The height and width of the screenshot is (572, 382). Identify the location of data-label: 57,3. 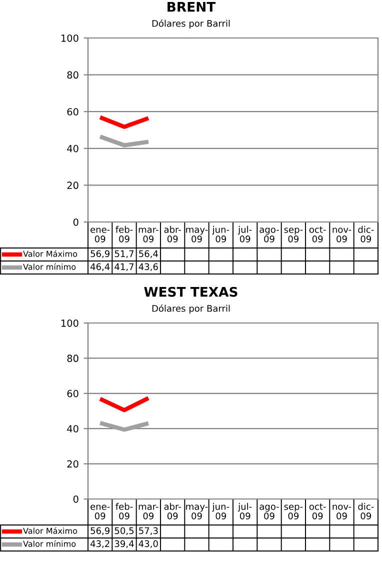
(148, 531).